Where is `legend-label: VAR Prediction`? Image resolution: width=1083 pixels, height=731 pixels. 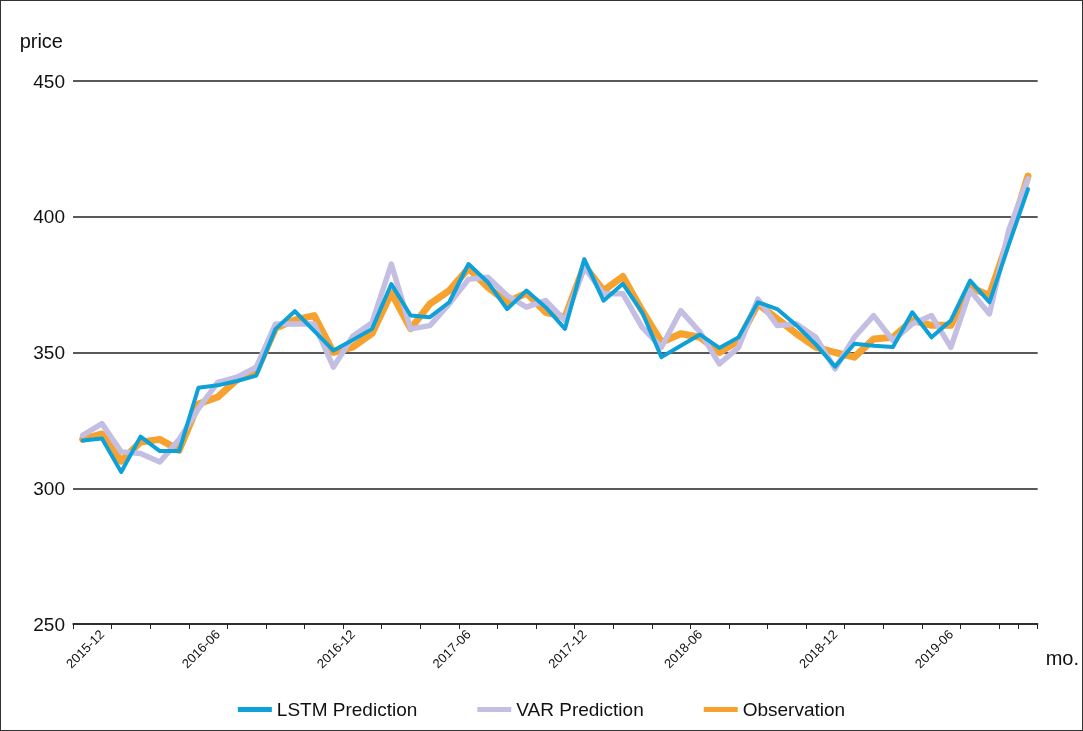 legend-label: VAR Prediction is located at coordinates (580, 709).